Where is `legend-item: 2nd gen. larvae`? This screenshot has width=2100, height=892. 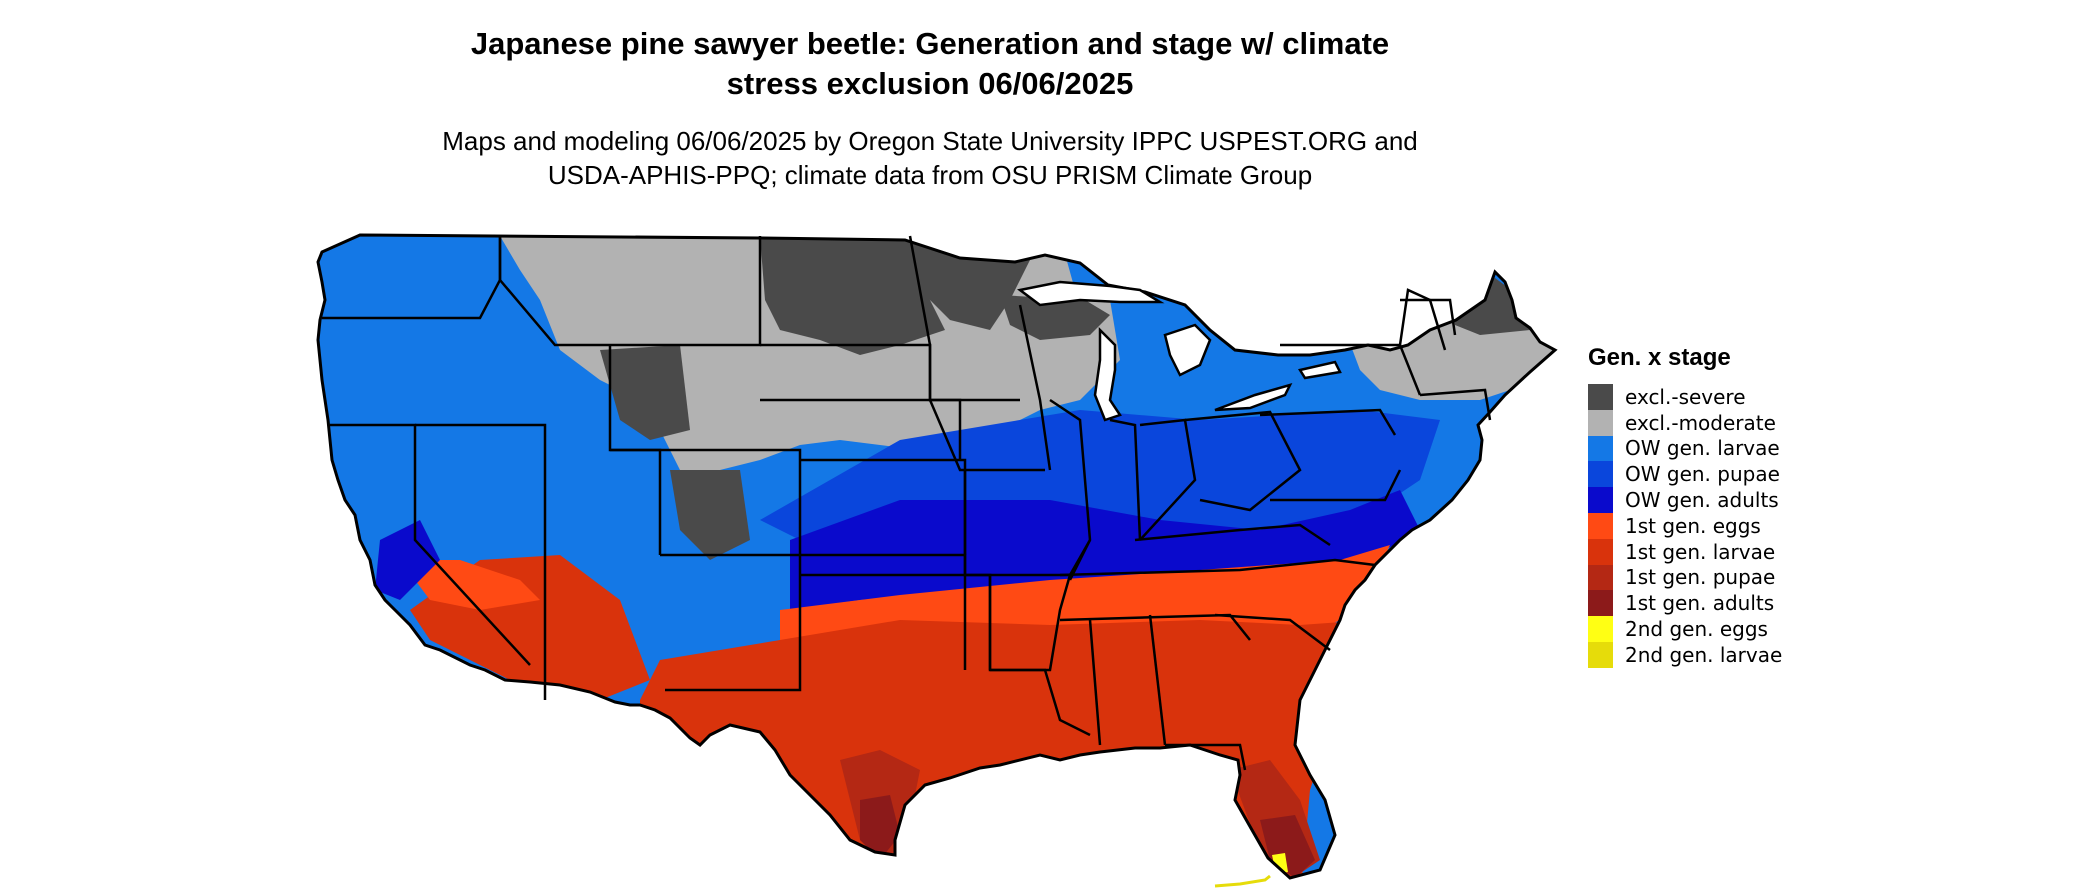
legend-item: 2nd gen. larvae is located at coordinates (1685, 654).